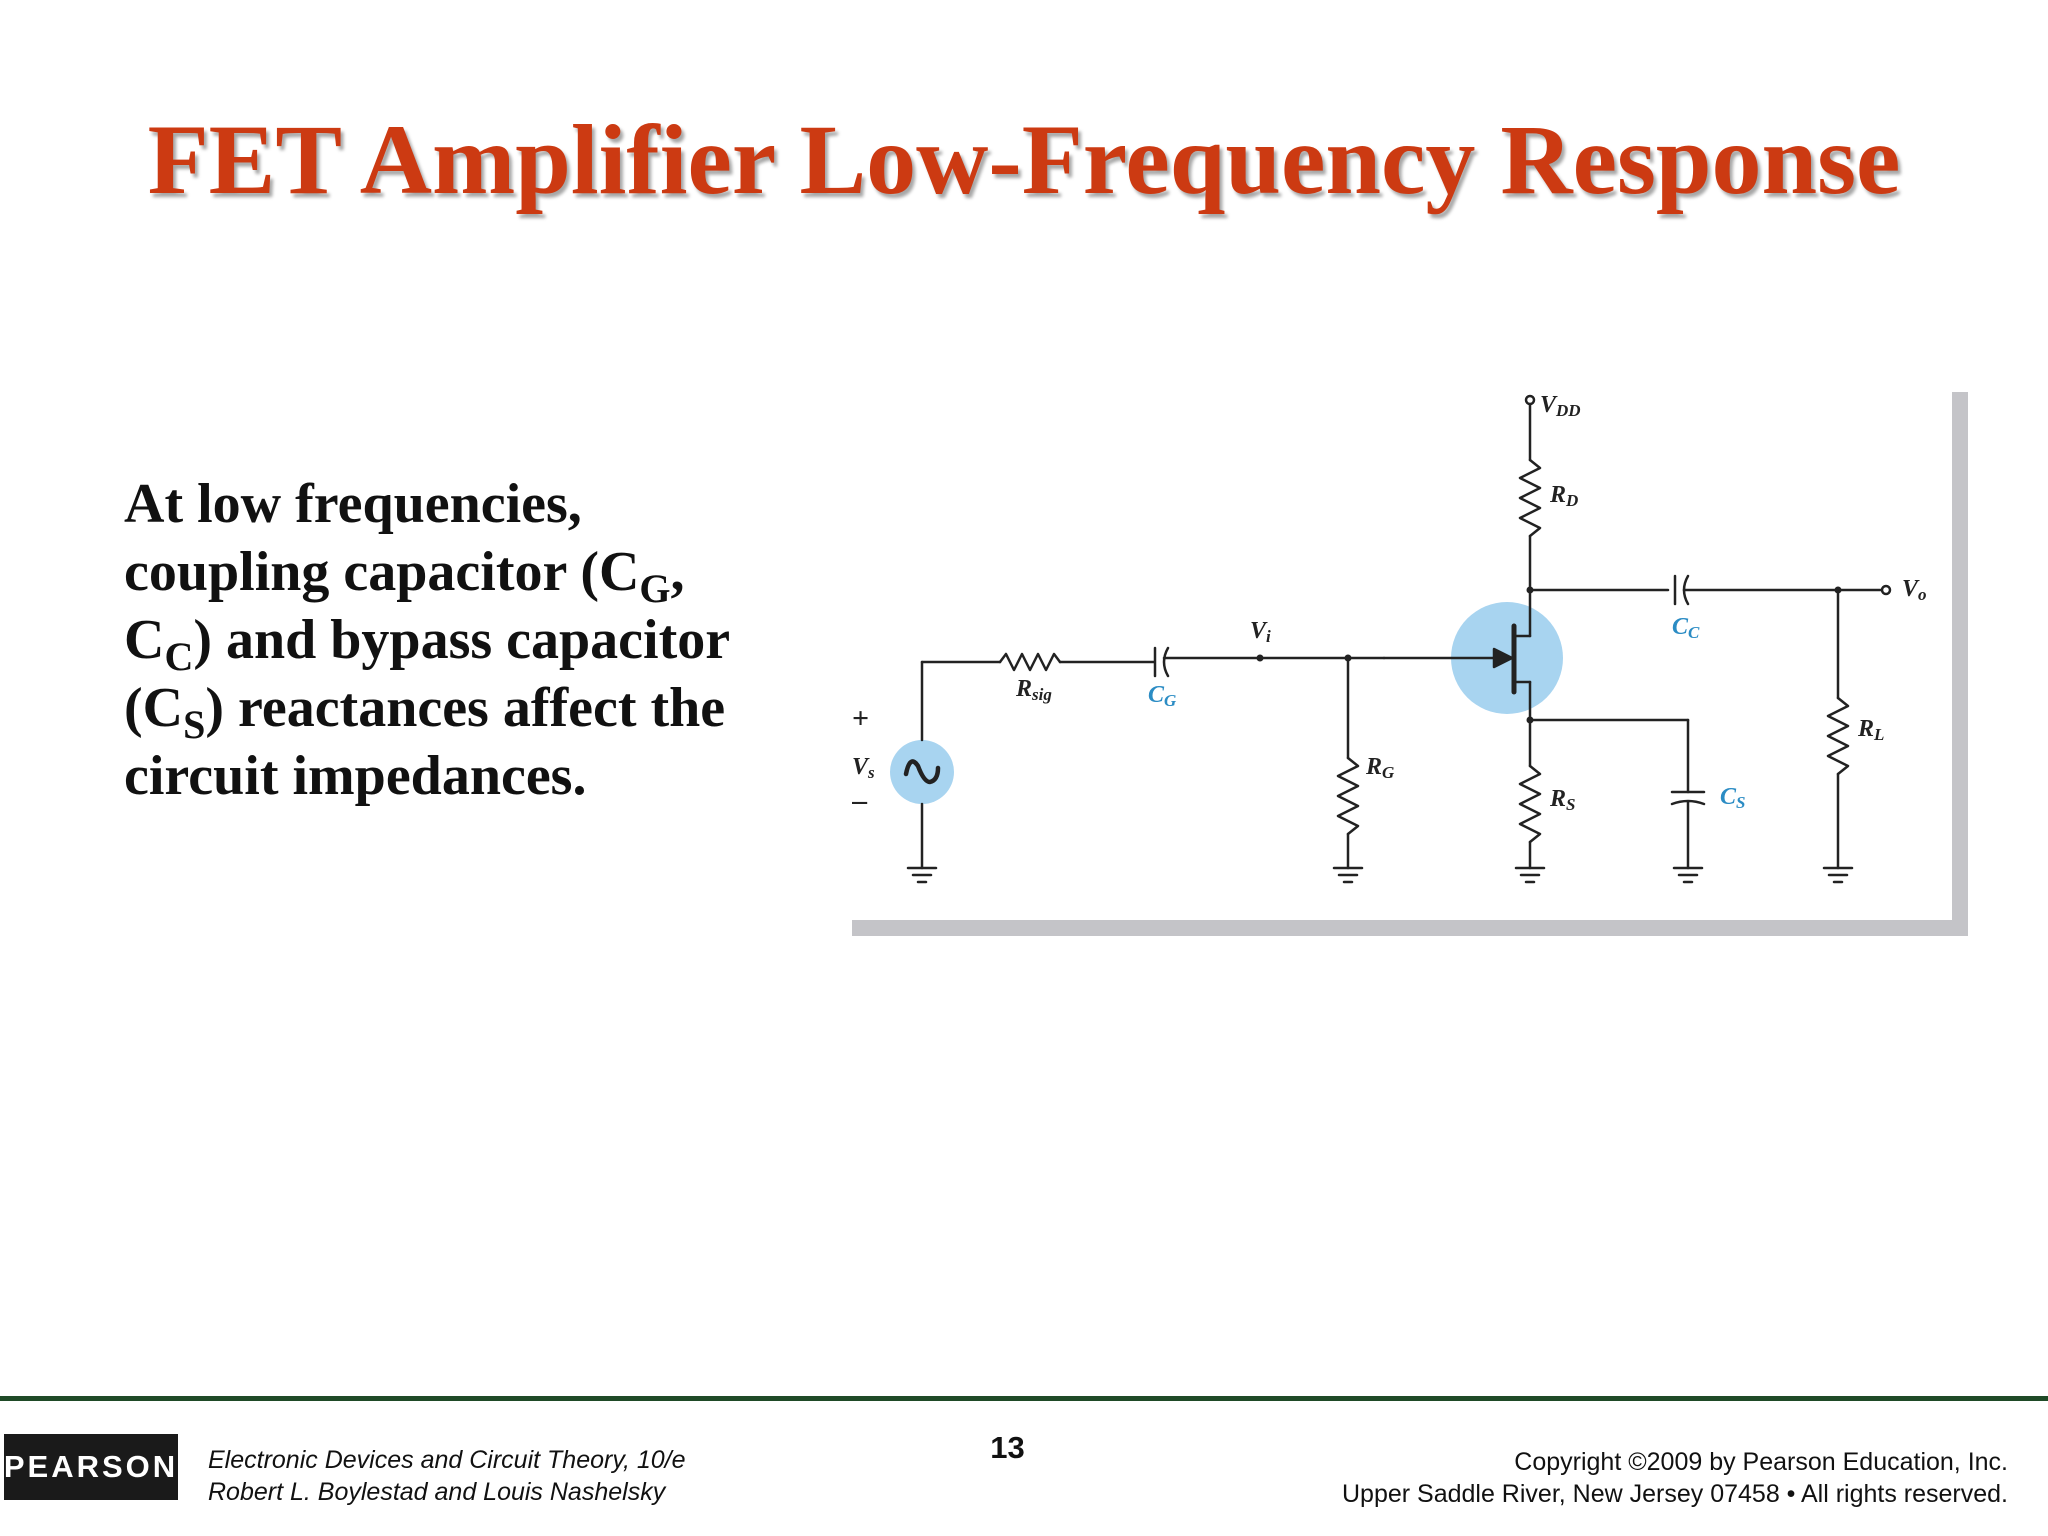  I want to click on sine-icon, so click(922, 772).